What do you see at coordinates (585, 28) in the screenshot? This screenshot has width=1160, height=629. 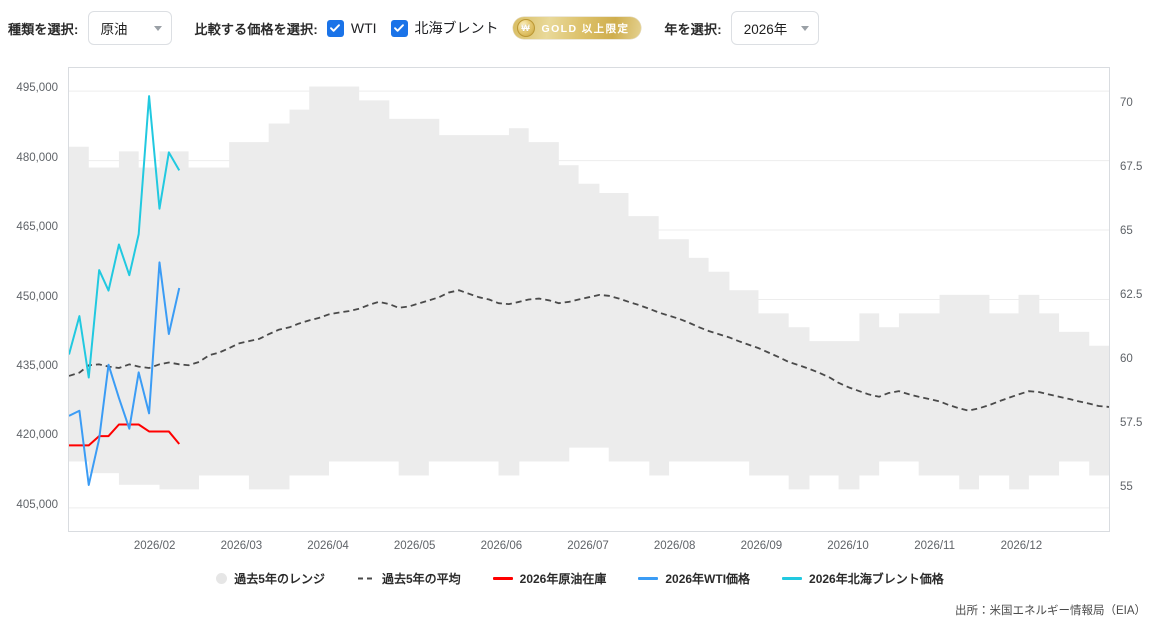 I see `gold-badge-label: GOLD 以上限定` at bounding box center [585, 28].